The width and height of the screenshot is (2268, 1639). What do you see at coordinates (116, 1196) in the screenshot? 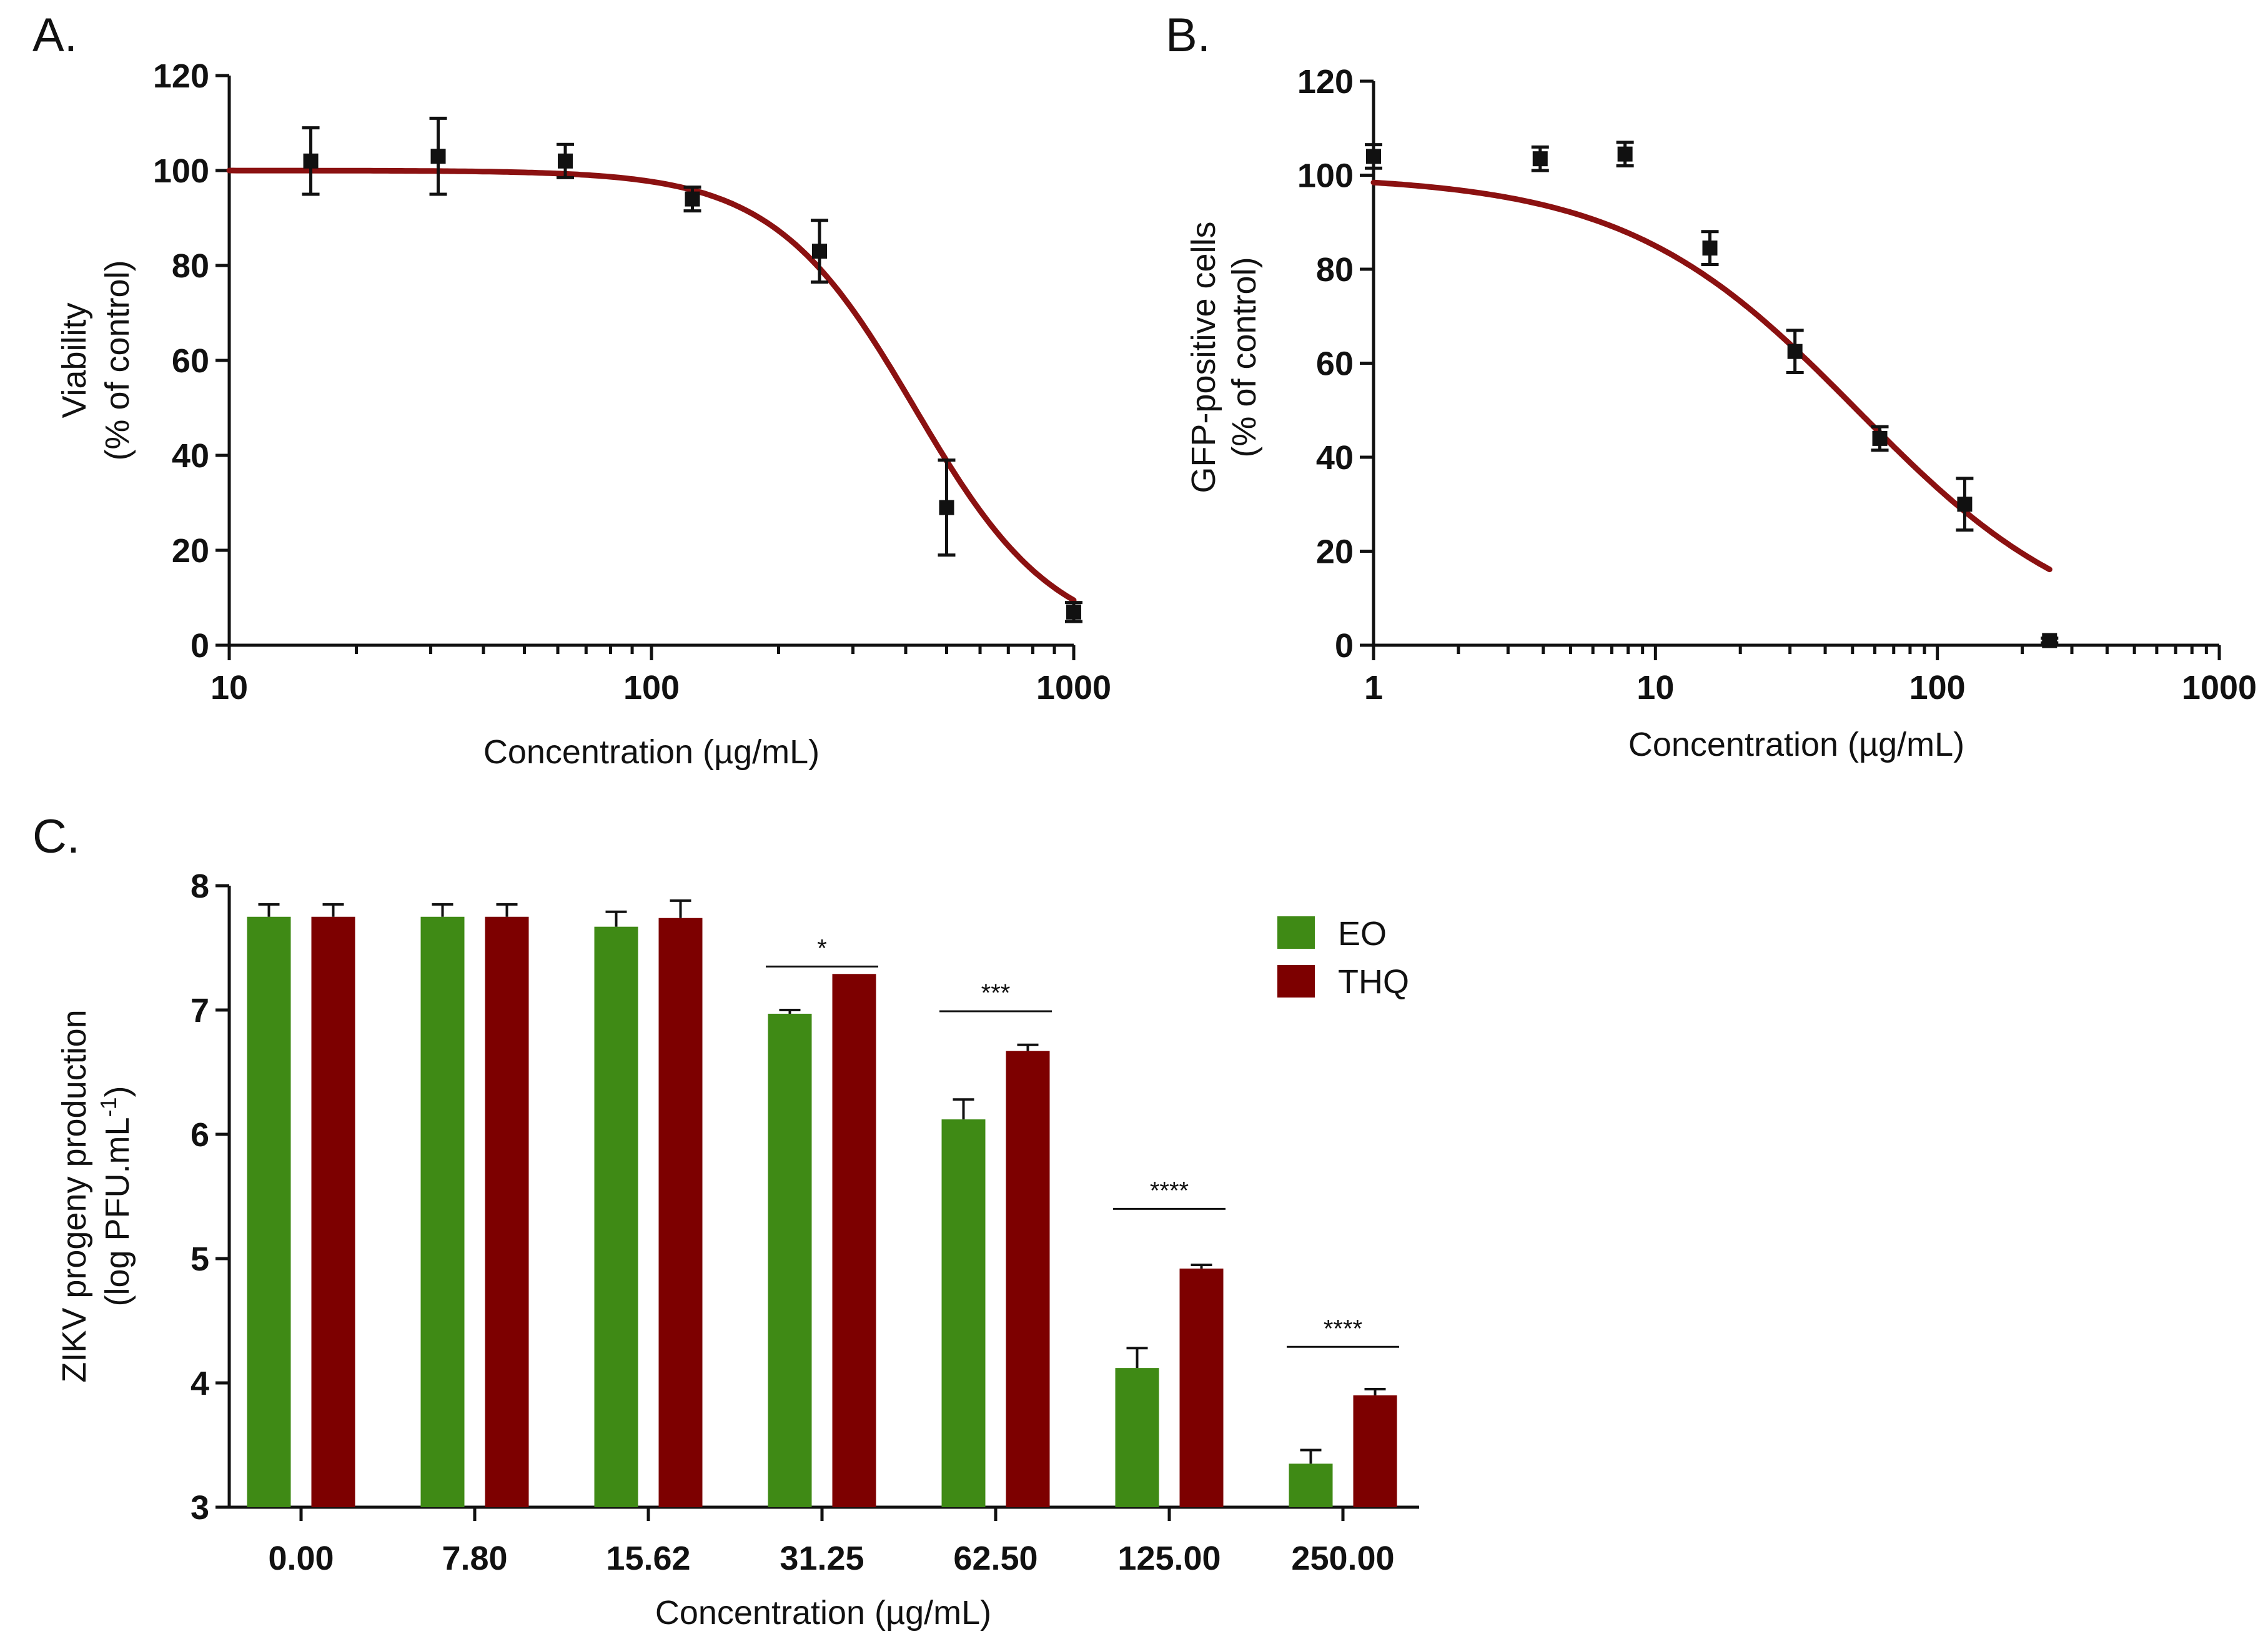
I see `panel-c-y-title-line2: (log PFU.mL-1)` at bounding box center [116, 1196].